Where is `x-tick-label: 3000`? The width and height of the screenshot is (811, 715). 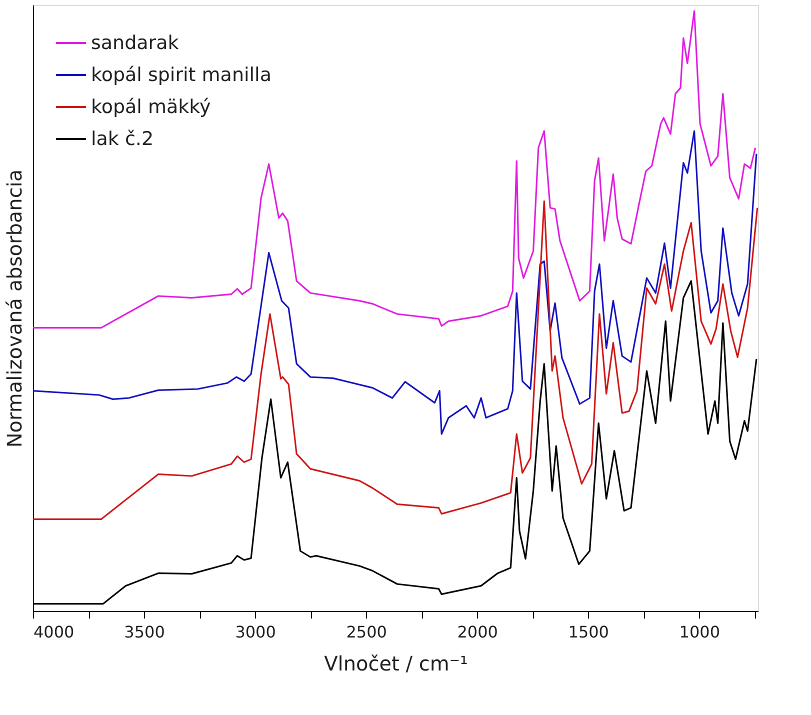
x-tick-label: 3000 is located at coordinates (255, 632).